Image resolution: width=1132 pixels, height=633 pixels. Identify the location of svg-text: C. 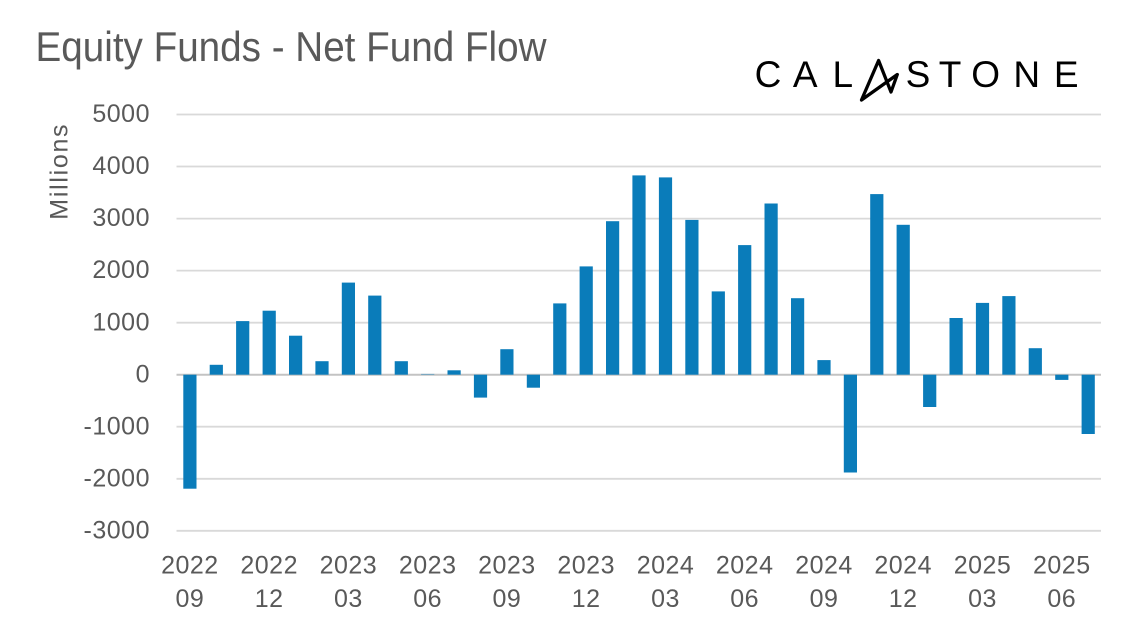
(768, 74).